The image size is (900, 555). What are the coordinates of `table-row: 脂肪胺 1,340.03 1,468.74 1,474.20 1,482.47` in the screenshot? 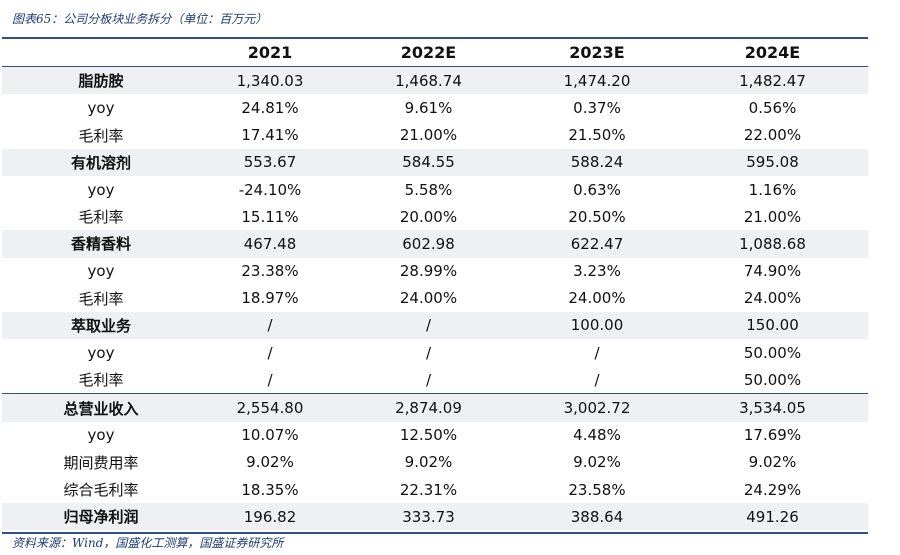 It's located at (435, 80).